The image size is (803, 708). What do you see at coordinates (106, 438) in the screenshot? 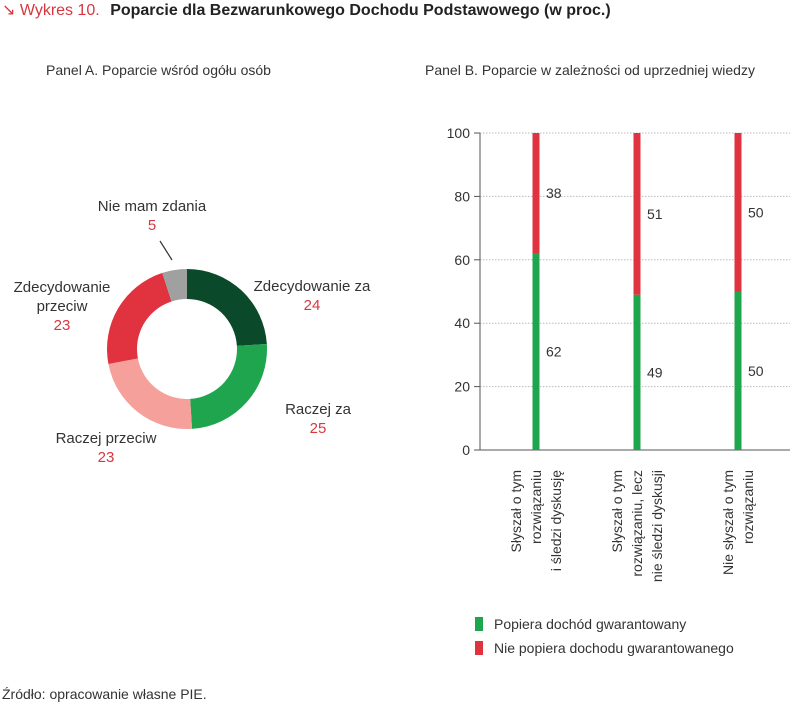
I see `donut-label-2: Raczej przeciw` at bounding box center [106, 438].